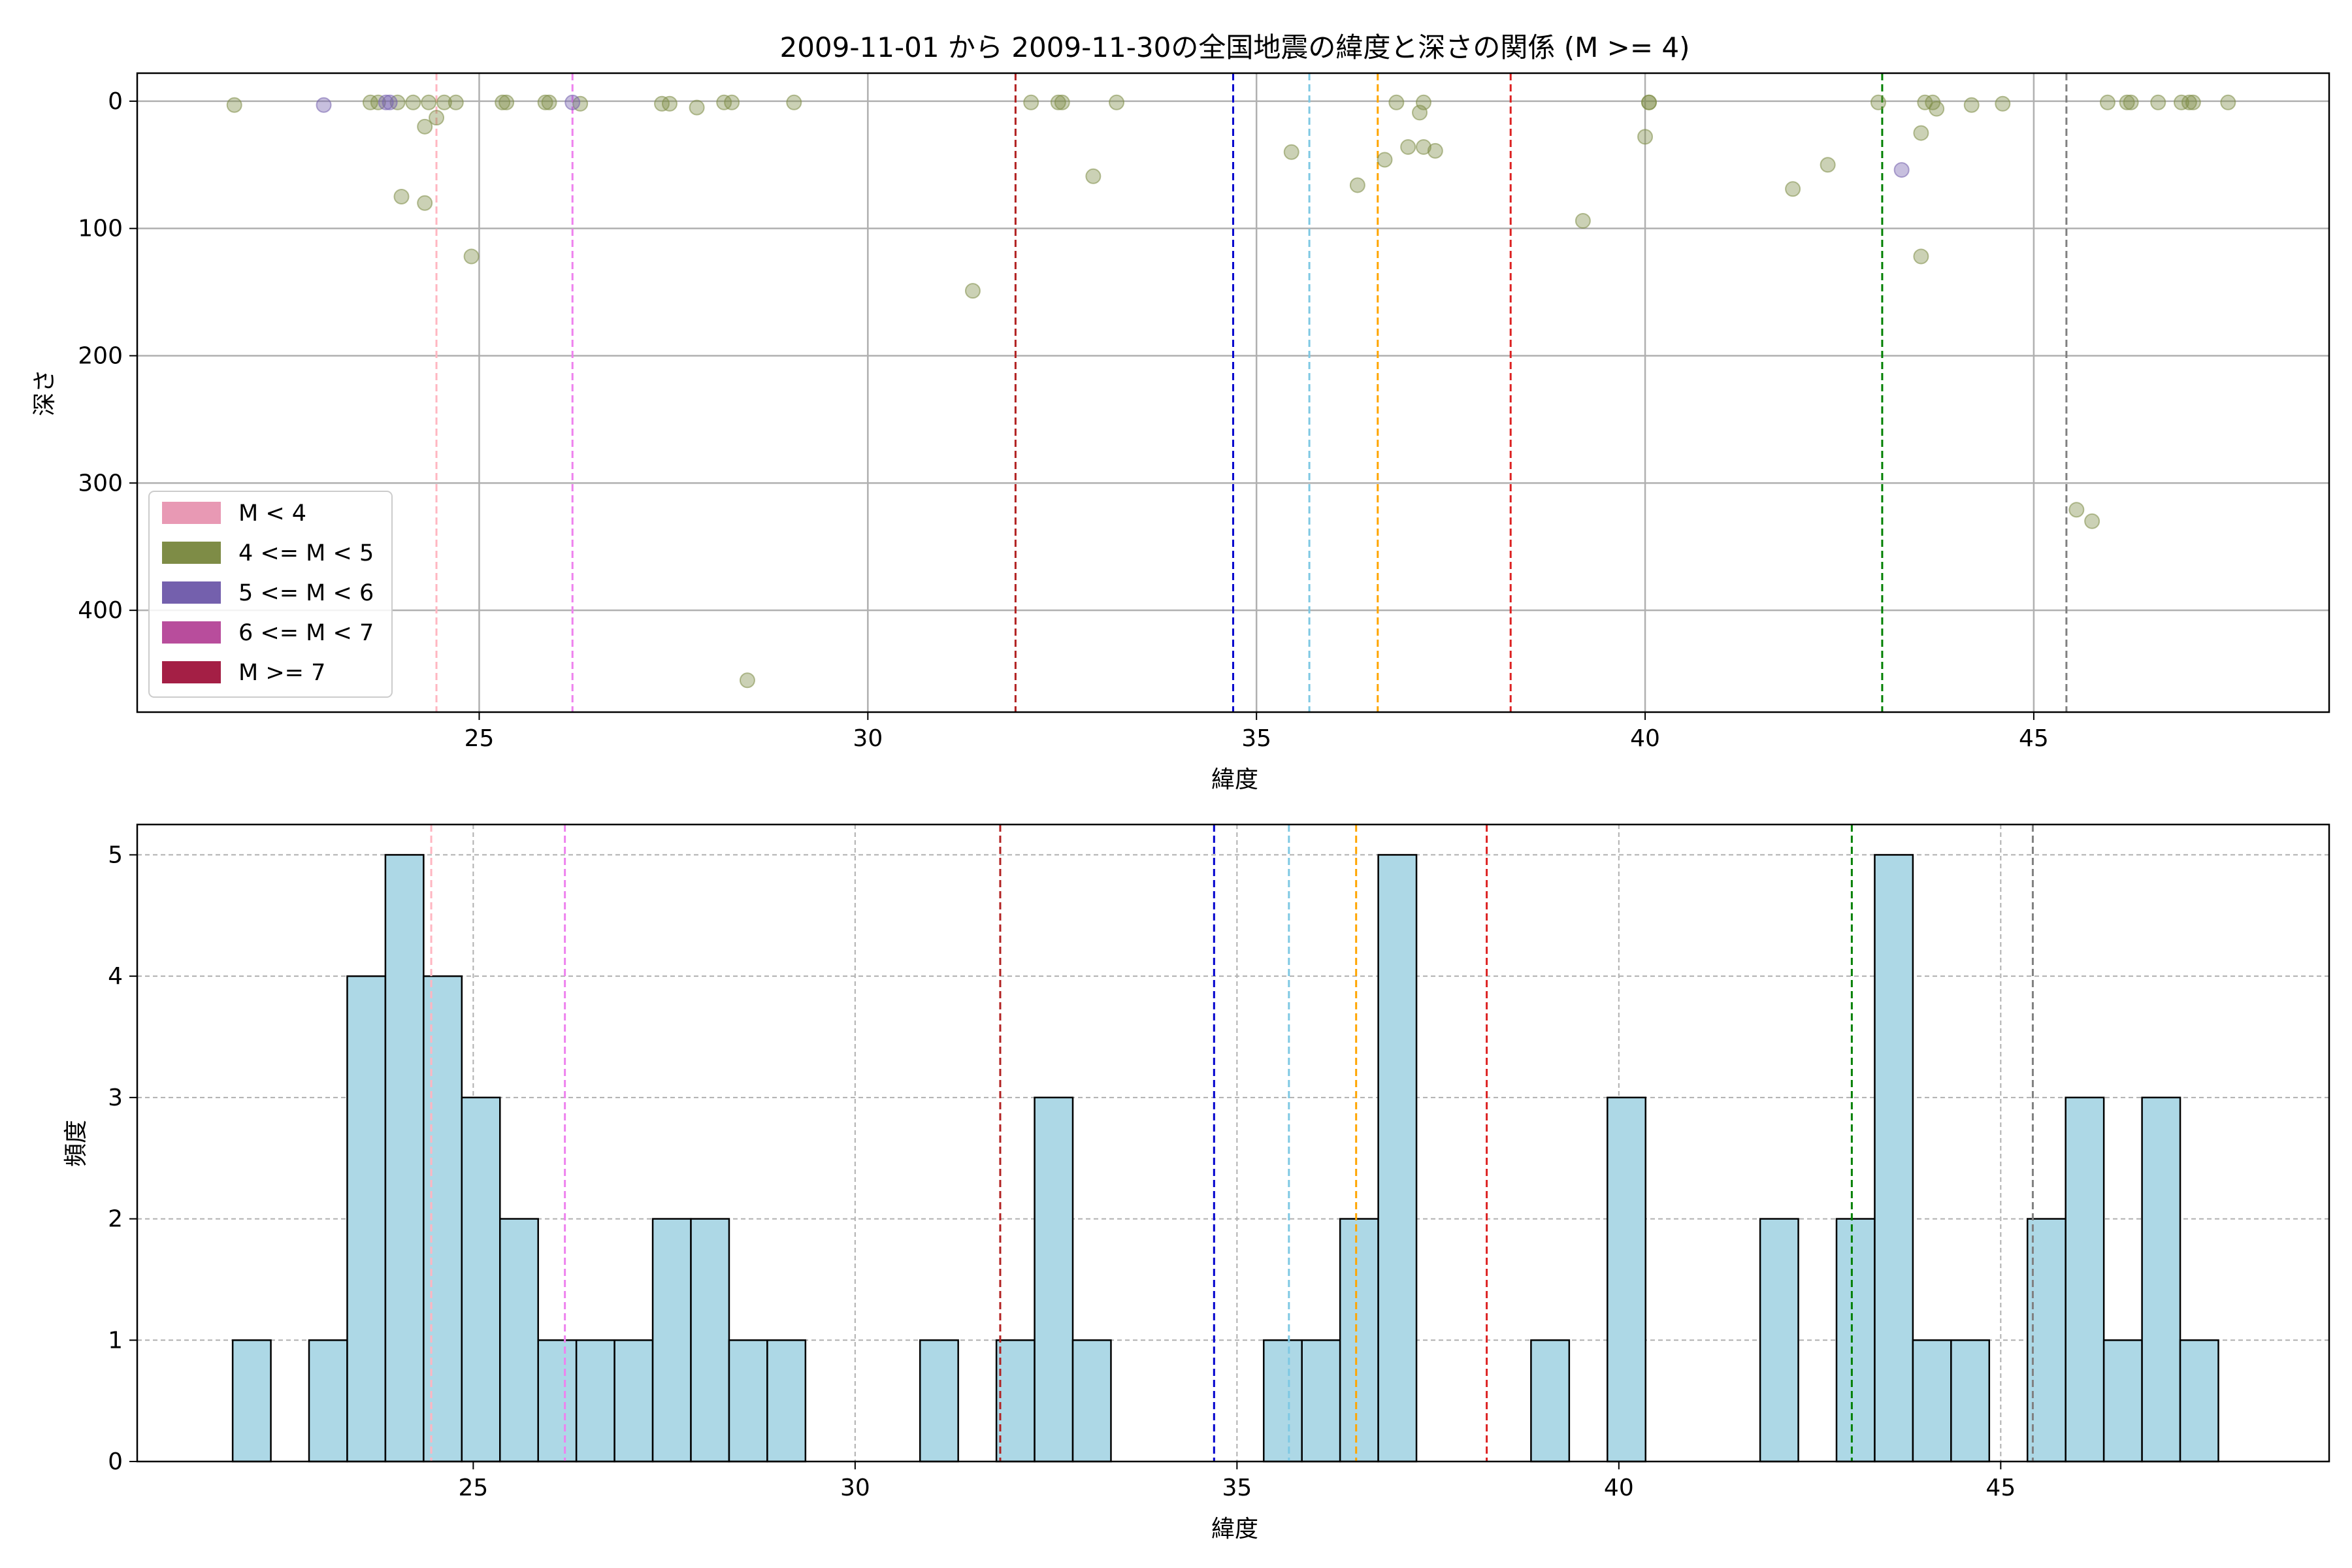 The width and height of the screenshot is (2352, 1568). Describe the element at coordinates (306, 633) in the screenshot. I see `legend-label: 6 <= M < 7` at that location.